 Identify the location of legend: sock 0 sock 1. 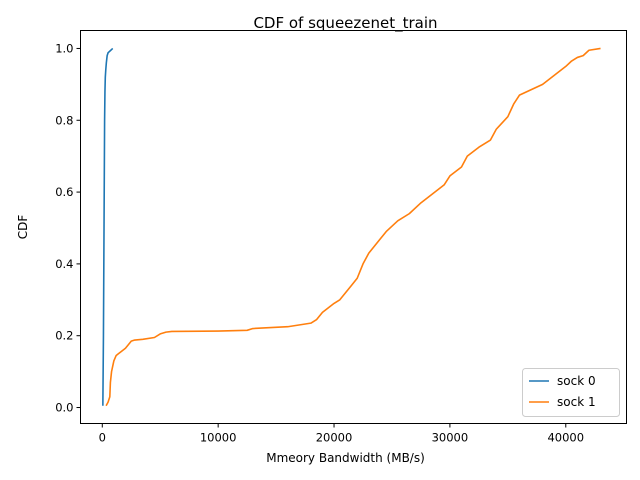
(571, 392).